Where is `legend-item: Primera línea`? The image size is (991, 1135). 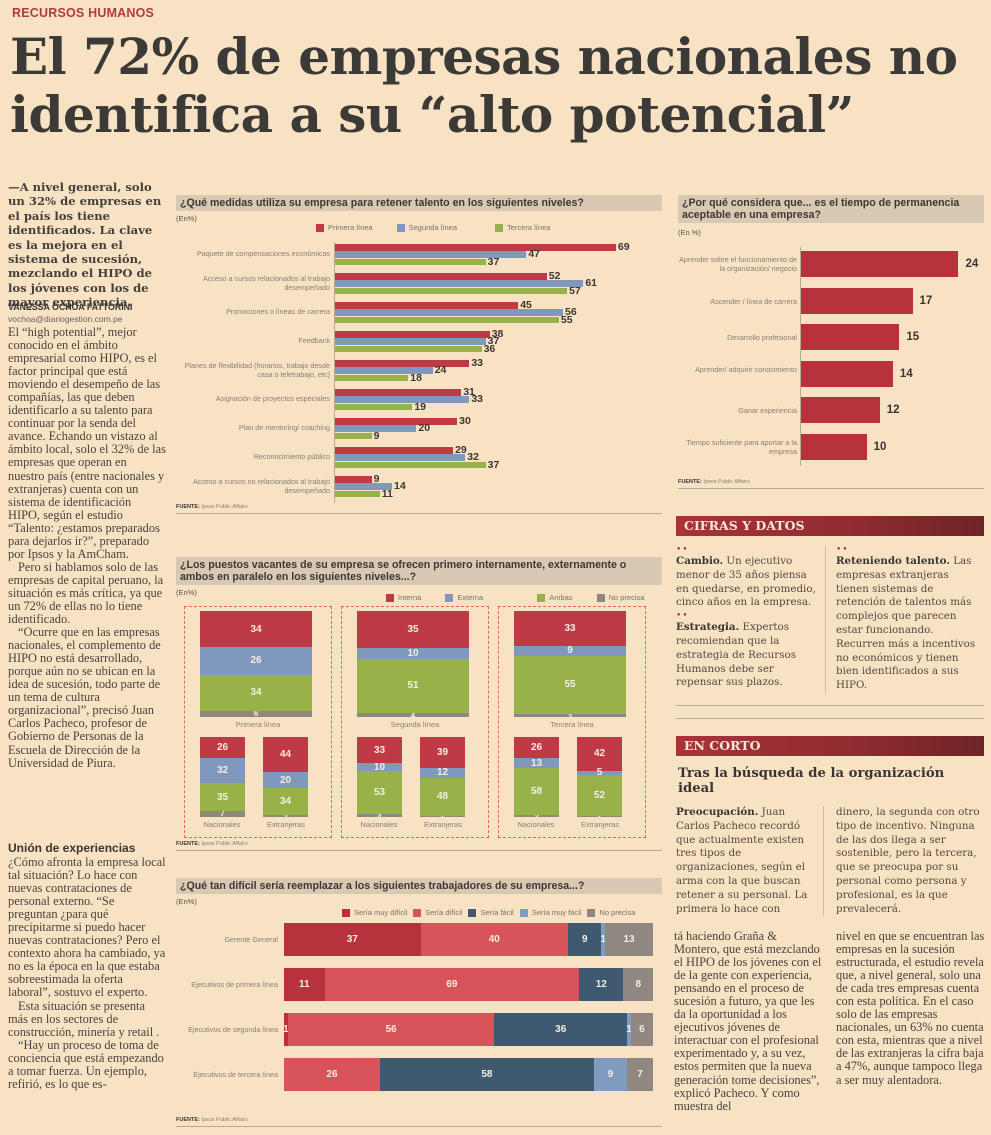
legend-item: Primera línea is located at coordinates (344, 227).